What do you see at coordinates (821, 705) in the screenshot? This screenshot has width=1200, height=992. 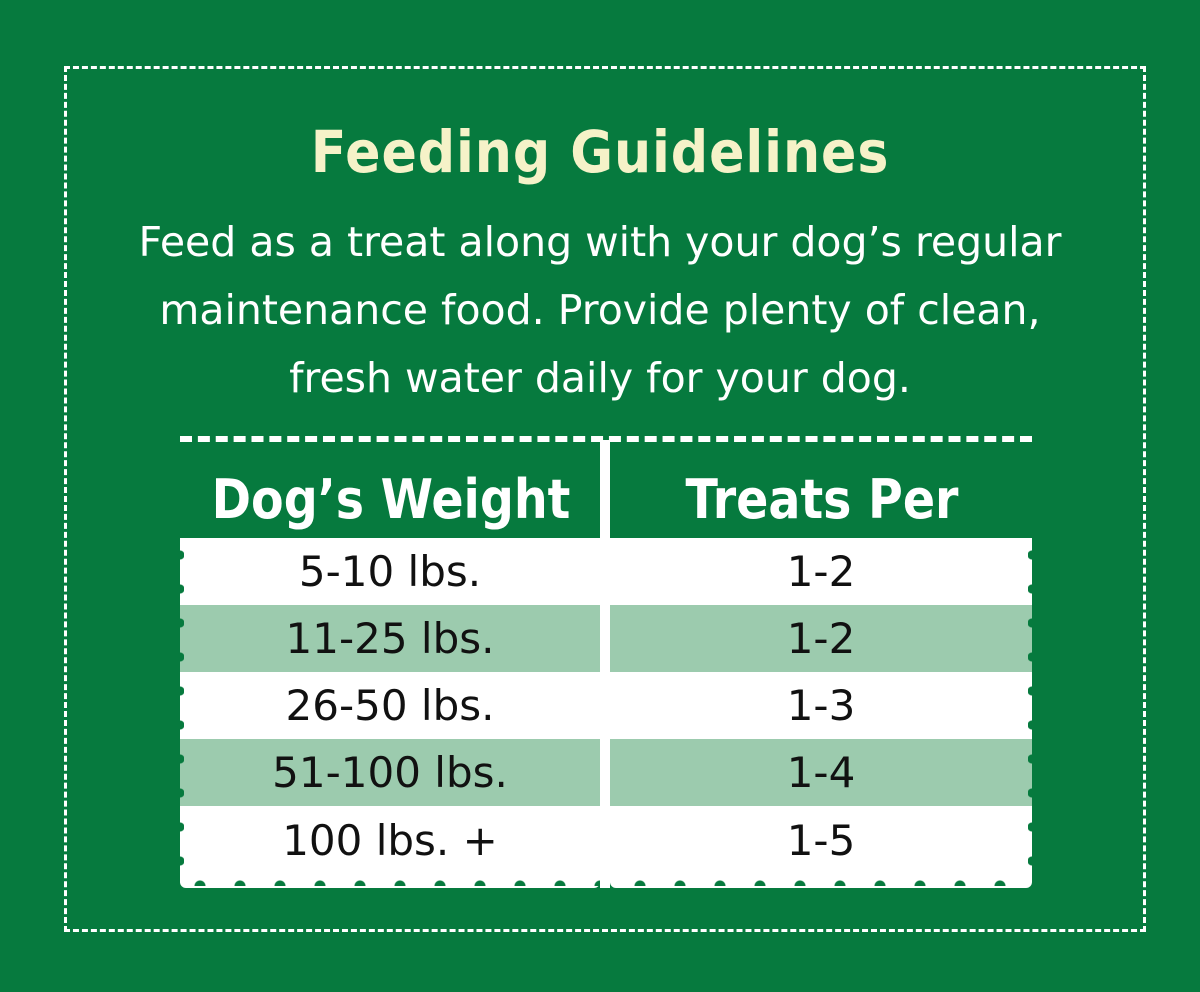 I see `treats-cell: 1-3` at bounding box center [821, 705].